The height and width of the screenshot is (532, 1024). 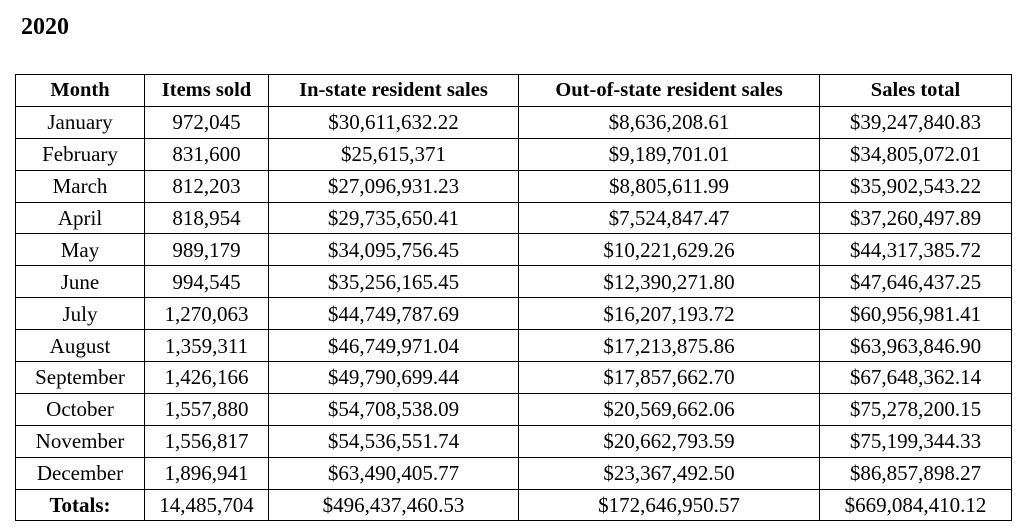 I want to click on sales-total-cell: $60,956,981.41, so click(x=915, y=314).